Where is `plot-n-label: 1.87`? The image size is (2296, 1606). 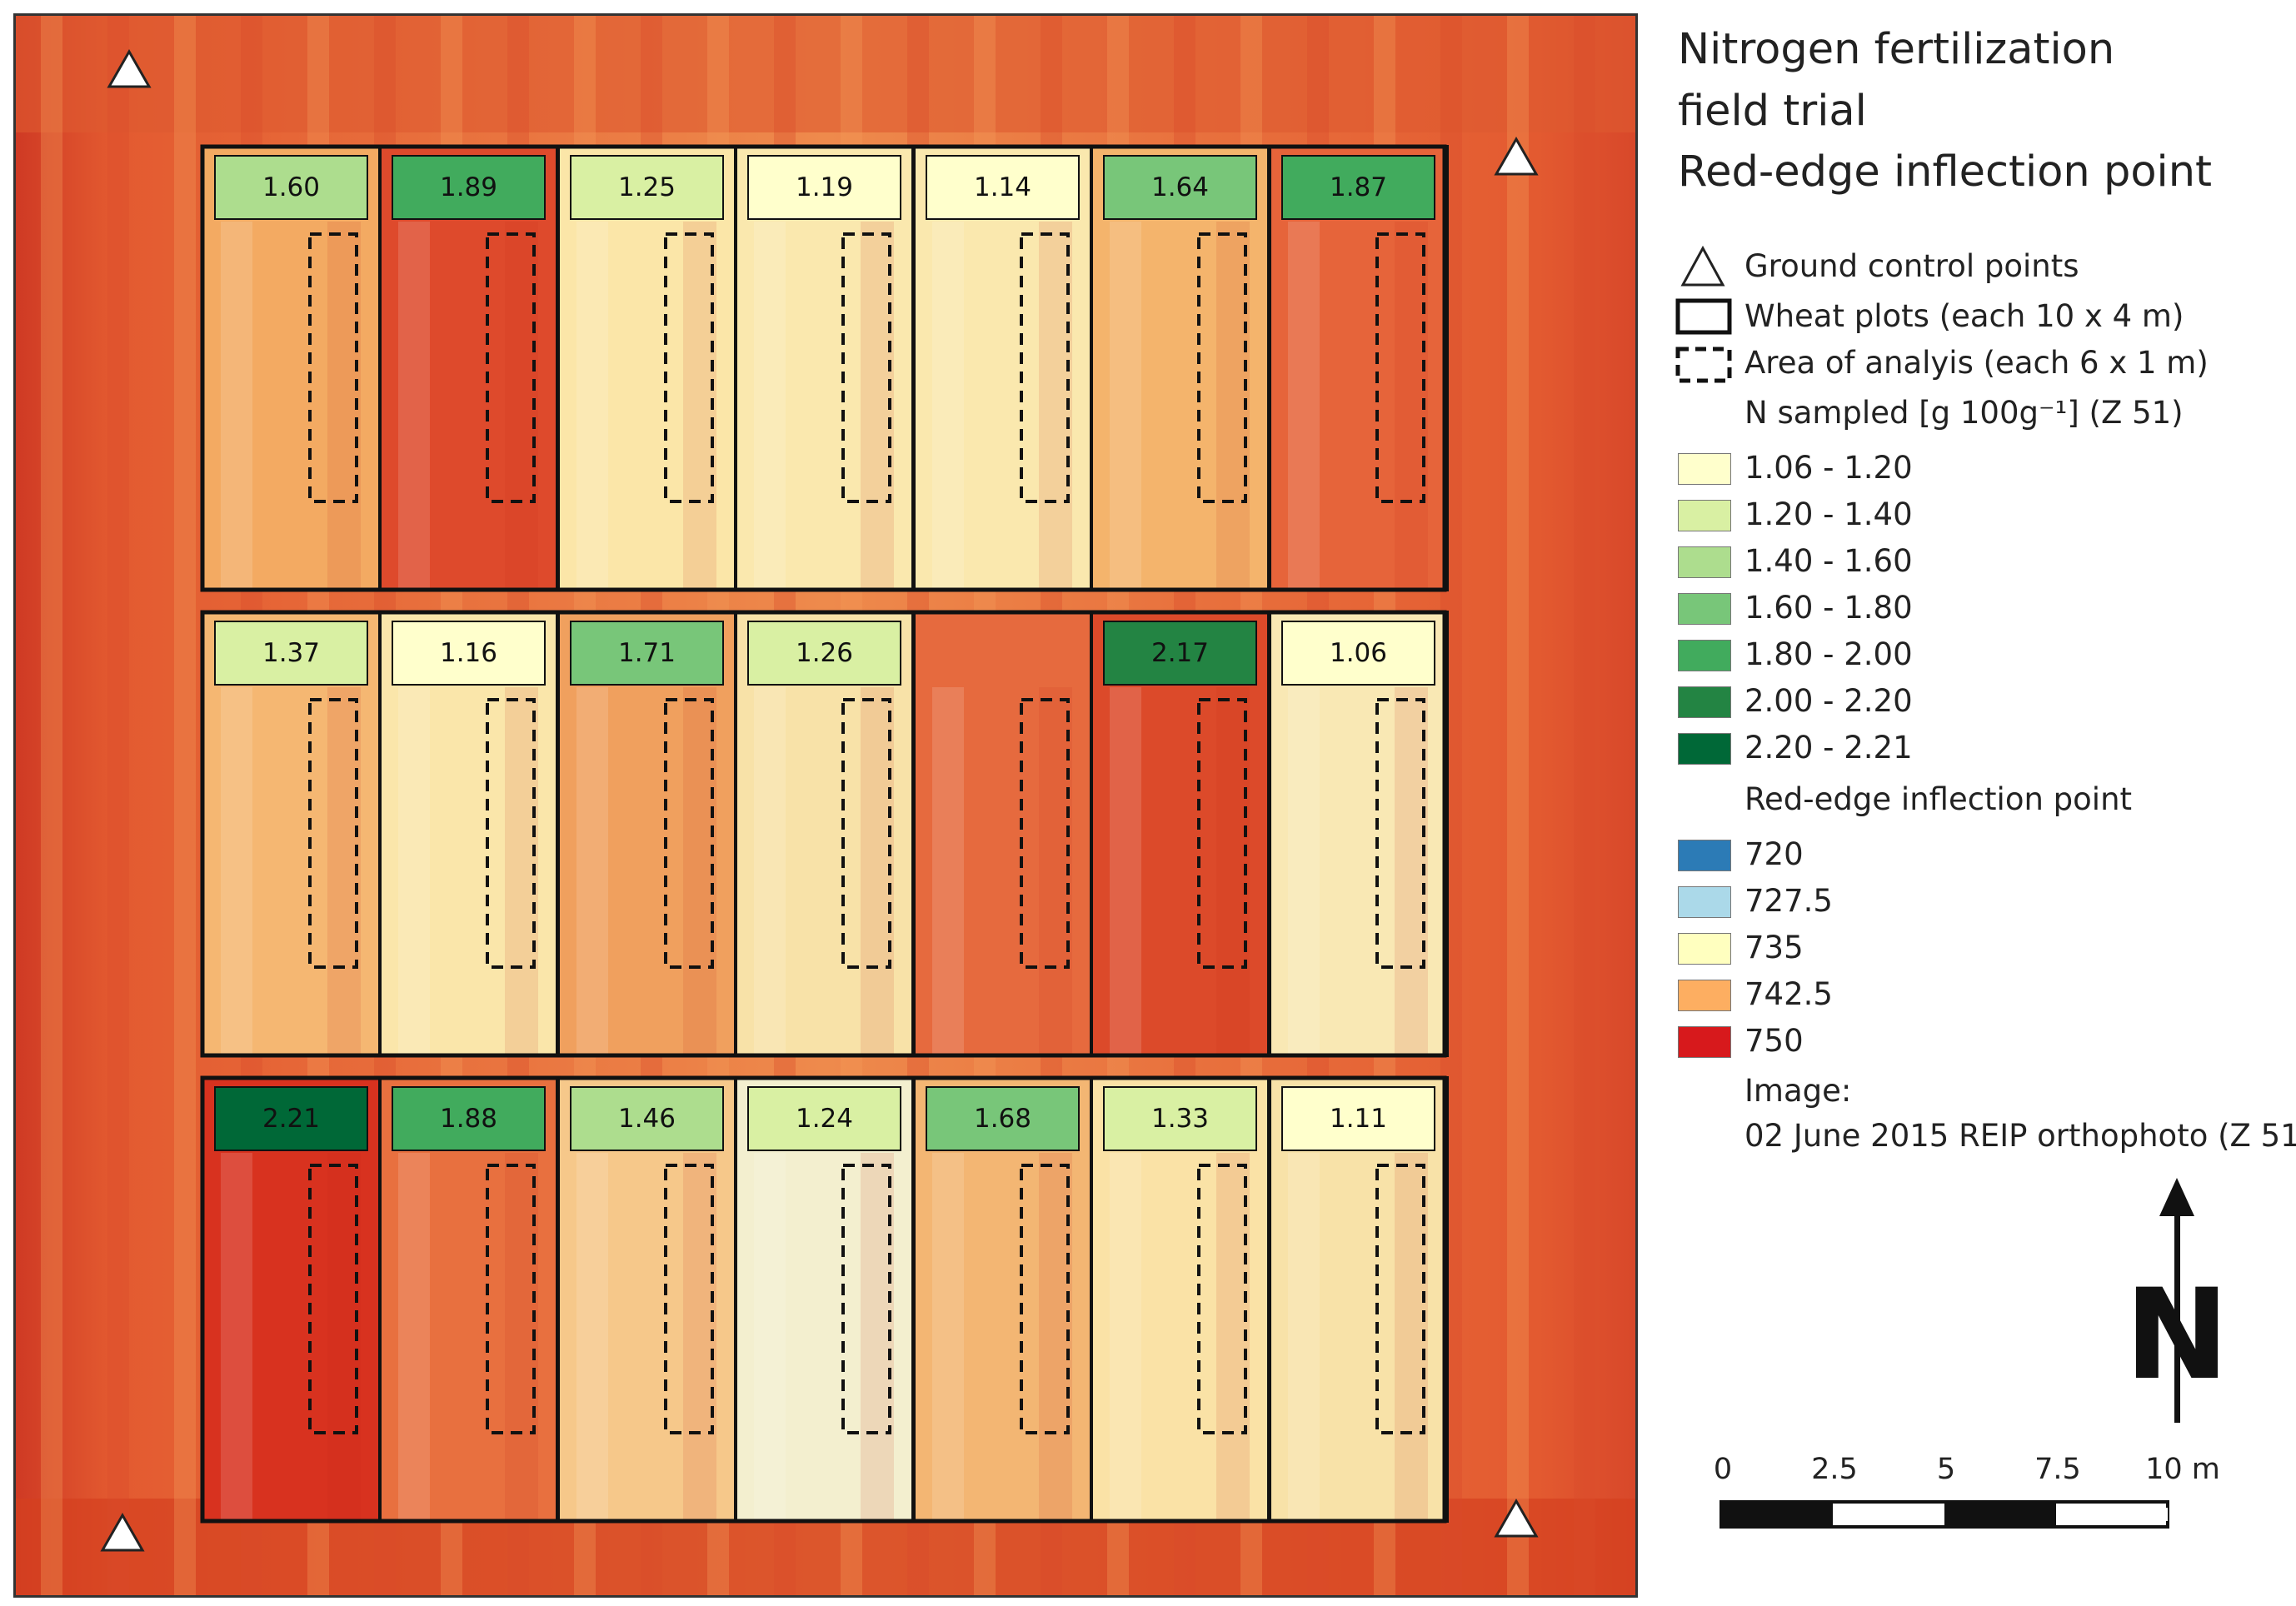
plot-n-label: 1.87 is located at coordinates (1358, 187).